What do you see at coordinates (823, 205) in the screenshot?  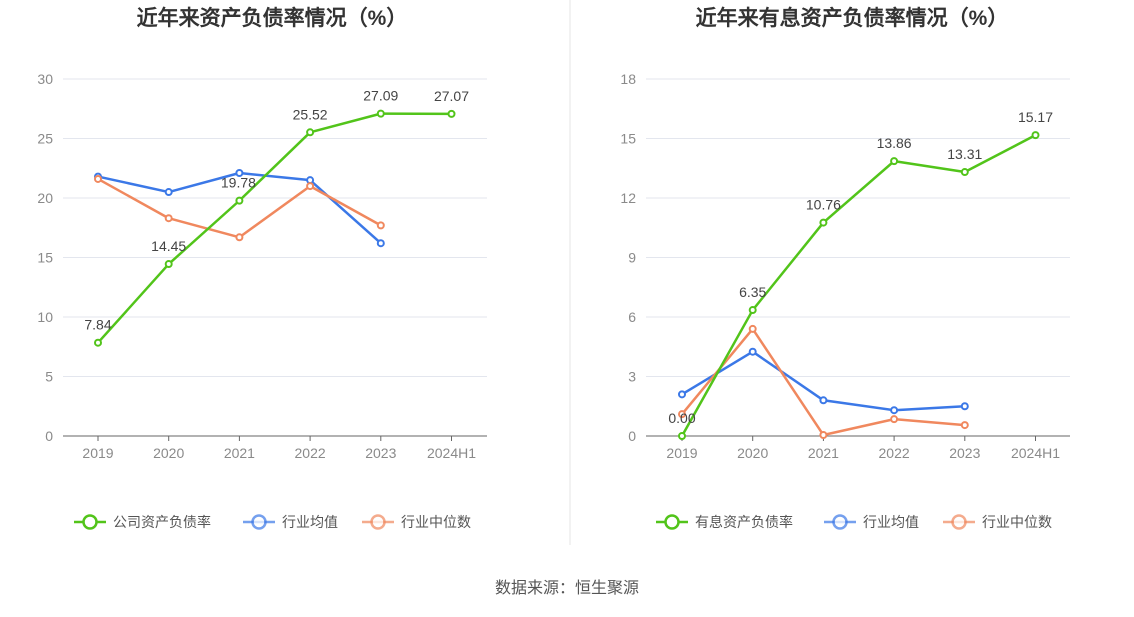 I see `data-label: 10.76` at bounding box center [823, 205].